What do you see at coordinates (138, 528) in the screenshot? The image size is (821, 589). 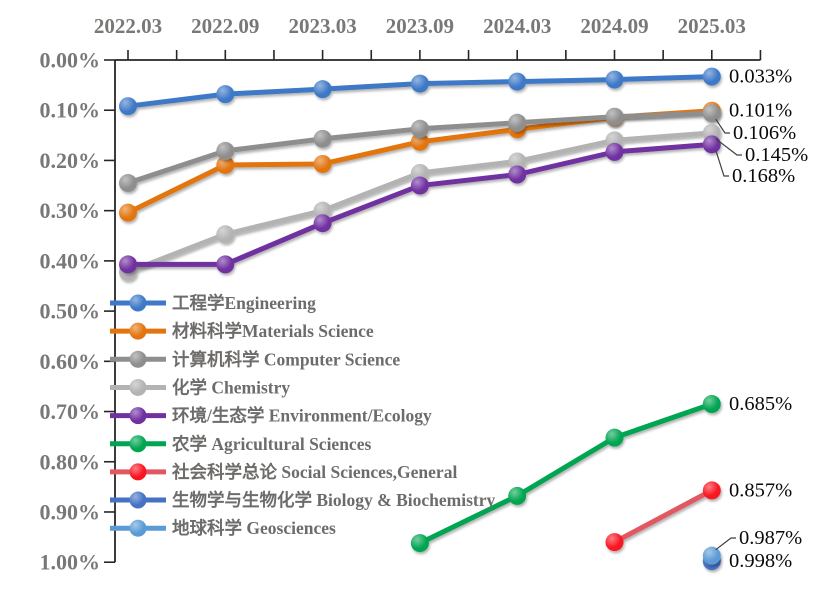 I see `legend-marker-icon-geosciences` at bounding box center [138, 528].